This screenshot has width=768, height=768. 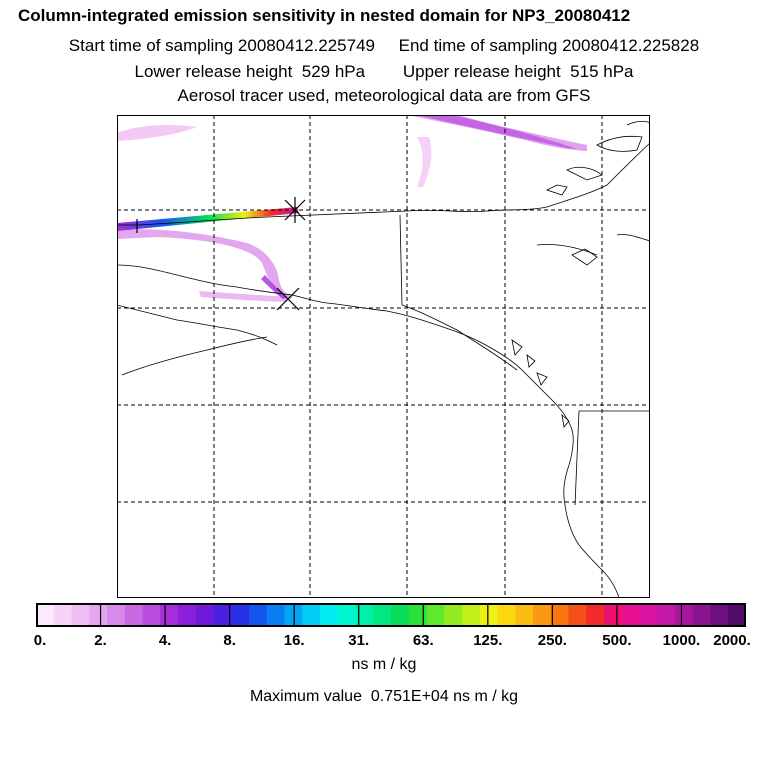 I want to click on colorbar-tick-label: 2., so click(x=100, y=640).